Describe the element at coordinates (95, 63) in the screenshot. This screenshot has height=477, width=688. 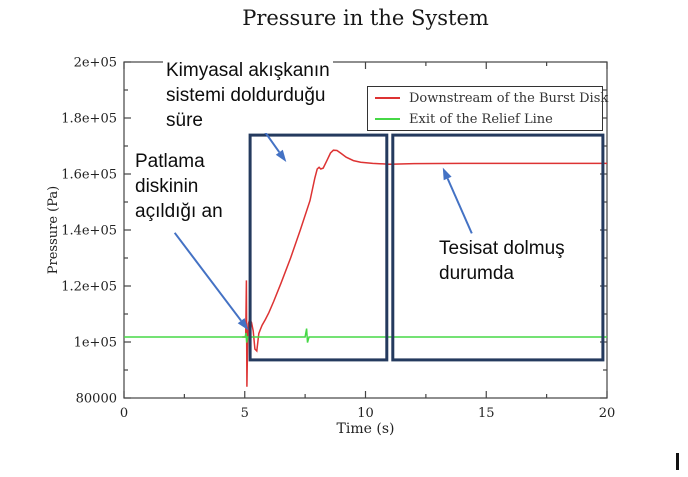
I see `y-tick-label: 2e+05` at that location.